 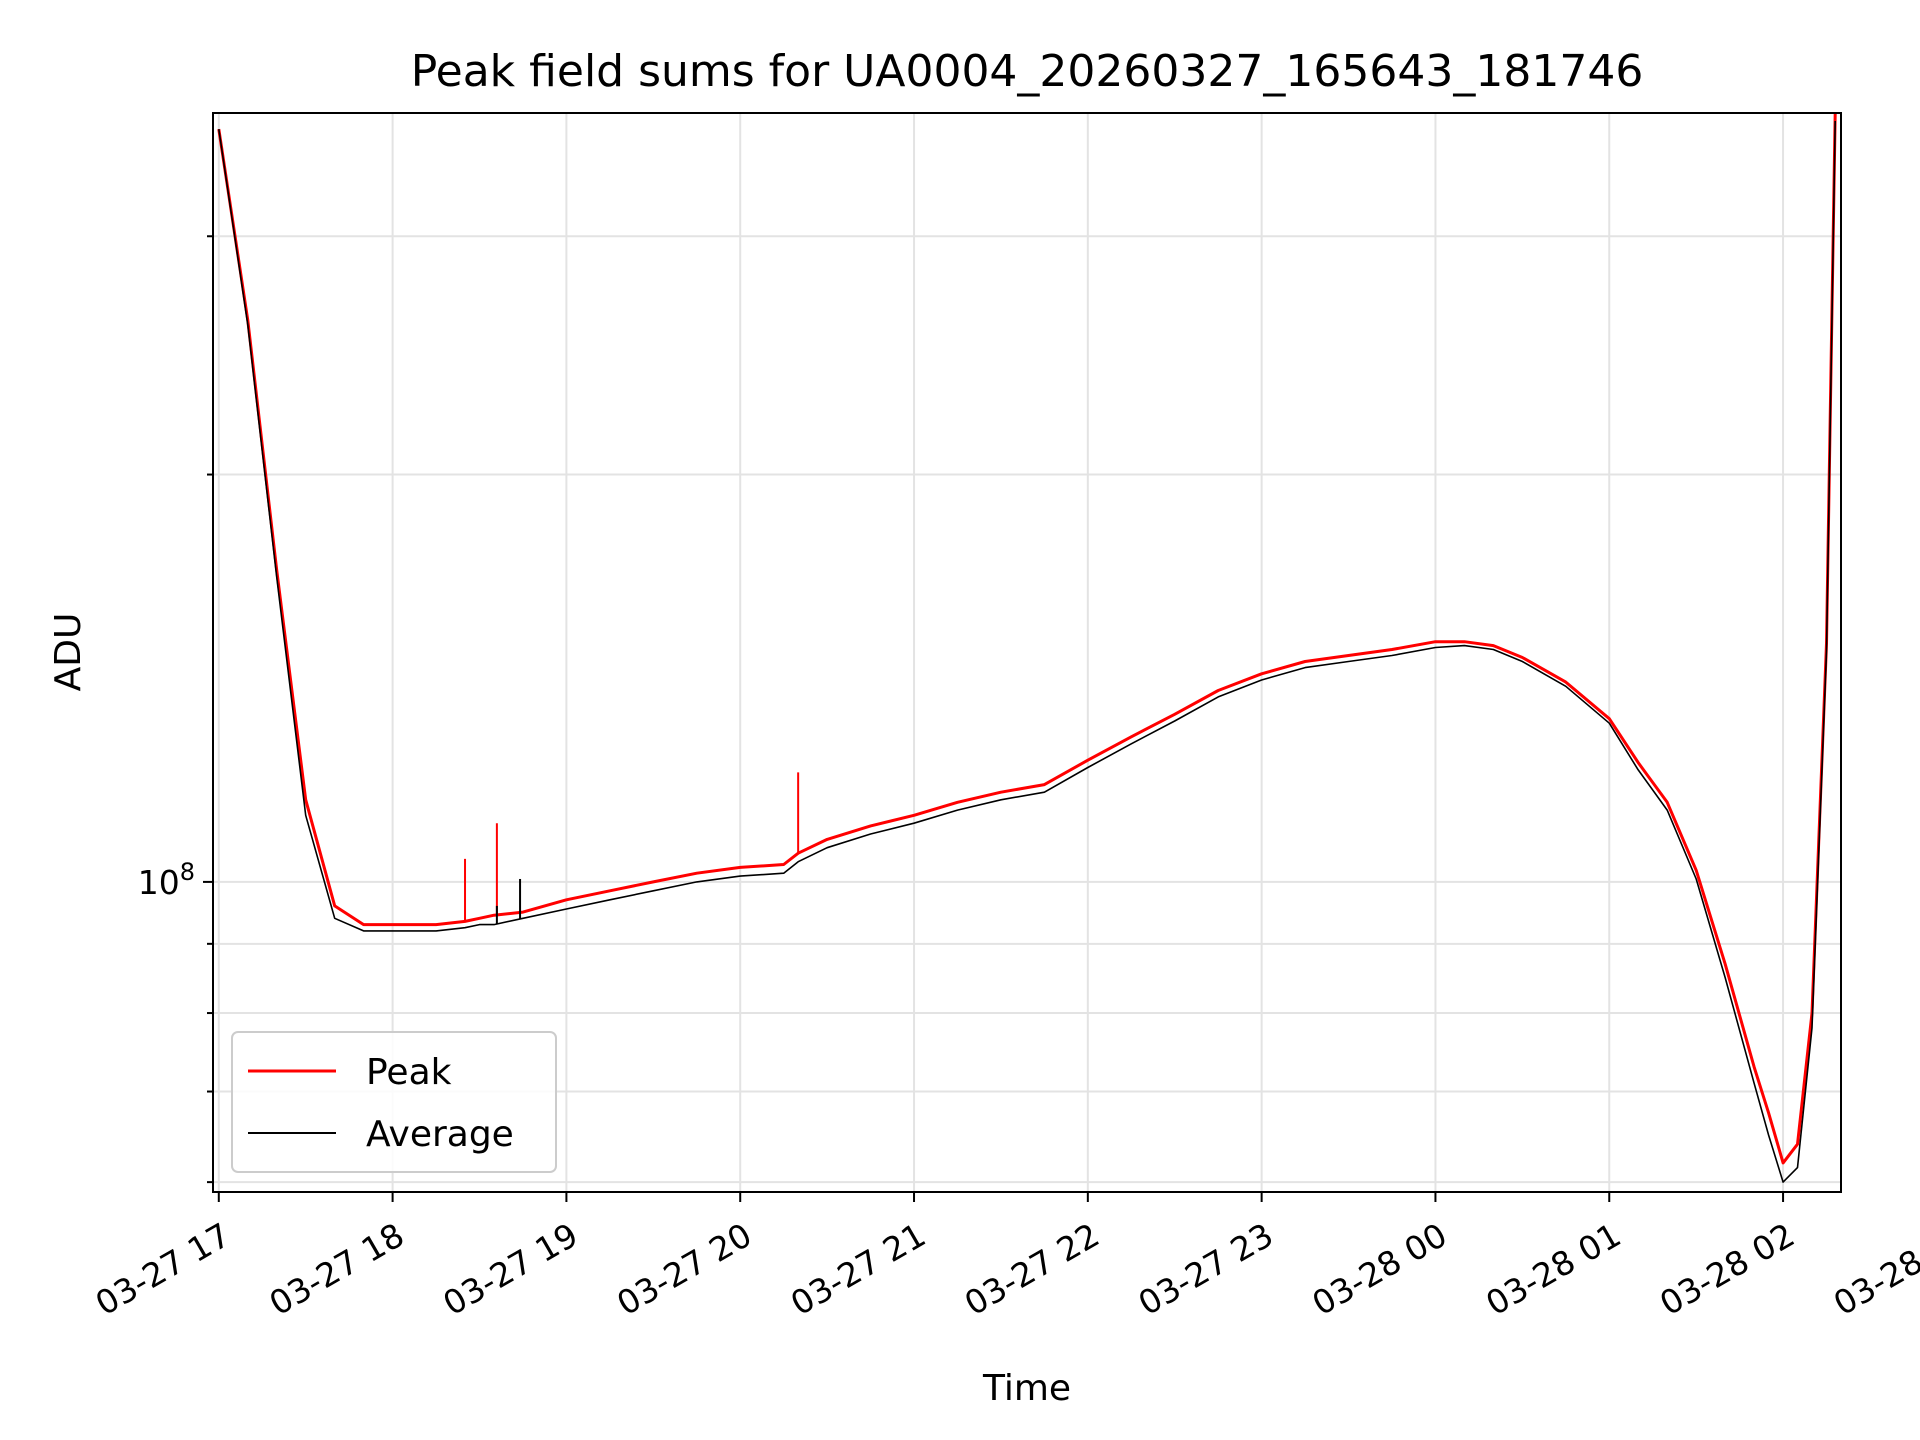 I want to click on legend-label-average: Average, so click(x=440, y=1134).